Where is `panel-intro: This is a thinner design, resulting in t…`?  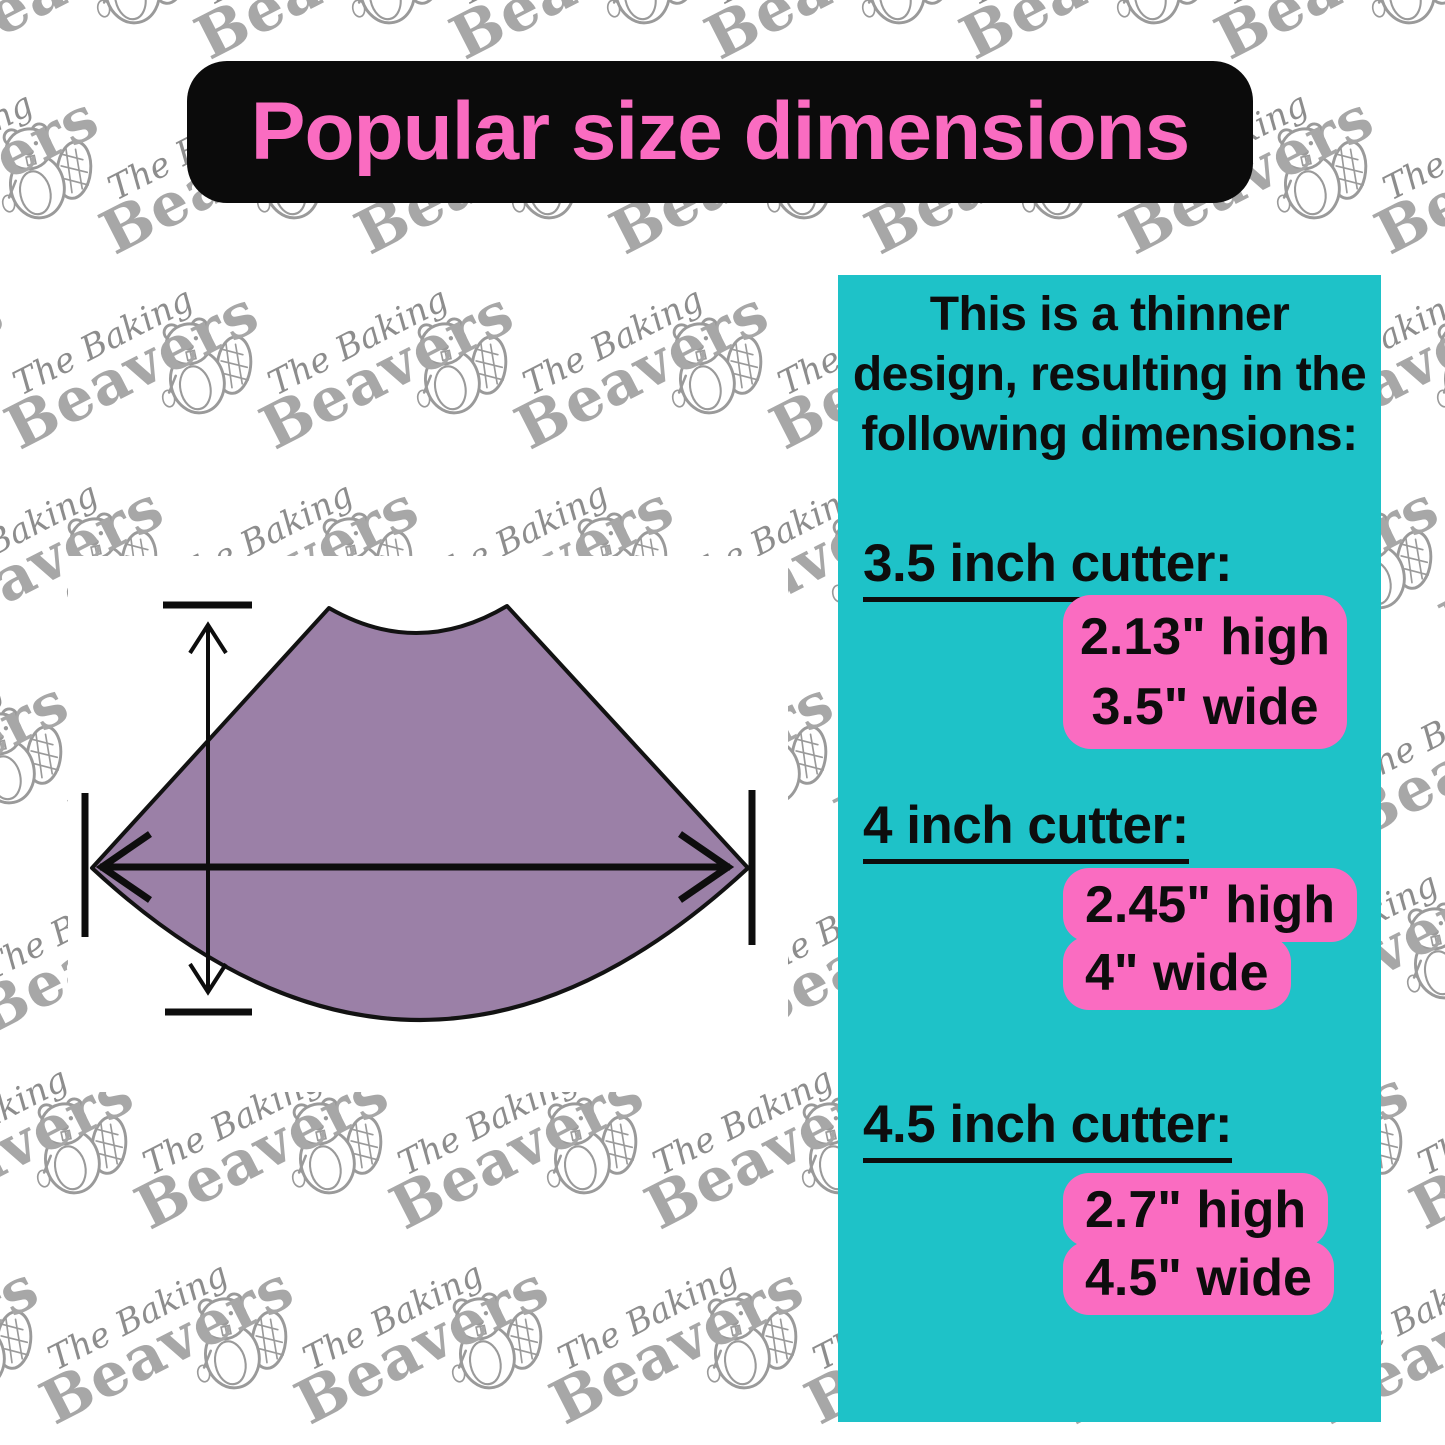 panel-intro: This is a thinner design, resulting in t… is located at coordinates (1109, 375).